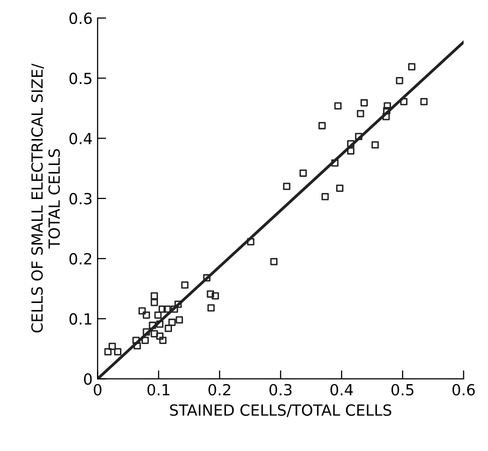 This screenshot has width=488, height=451. Describe the element at coordinates (281, 411) in the screenshot. I see `x-axis-title: STAINED CELLS/TOTAL CELLS` at that location.